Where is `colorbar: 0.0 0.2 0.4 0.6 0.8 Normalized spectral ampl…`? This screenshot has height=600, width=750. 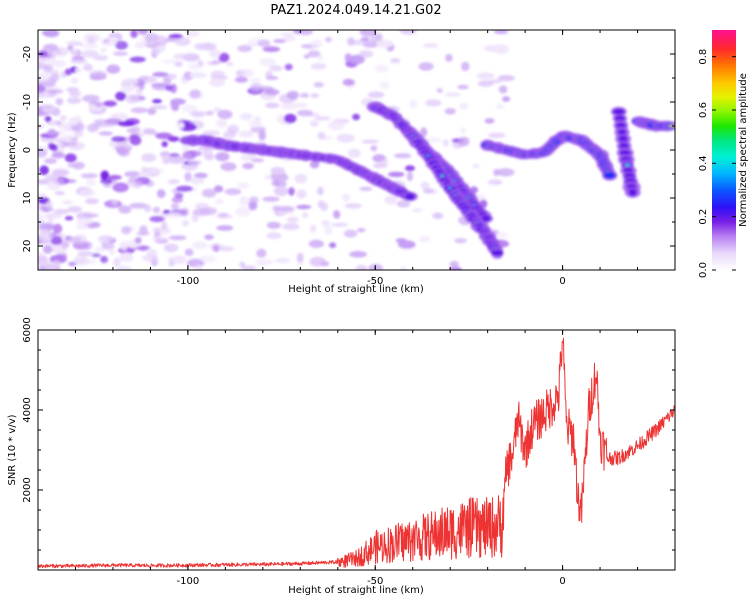 colorbar: 0.0 0.2 0.4 0.6 0.8 Normalized spectral ampl… is located at coordinates (723, 154).